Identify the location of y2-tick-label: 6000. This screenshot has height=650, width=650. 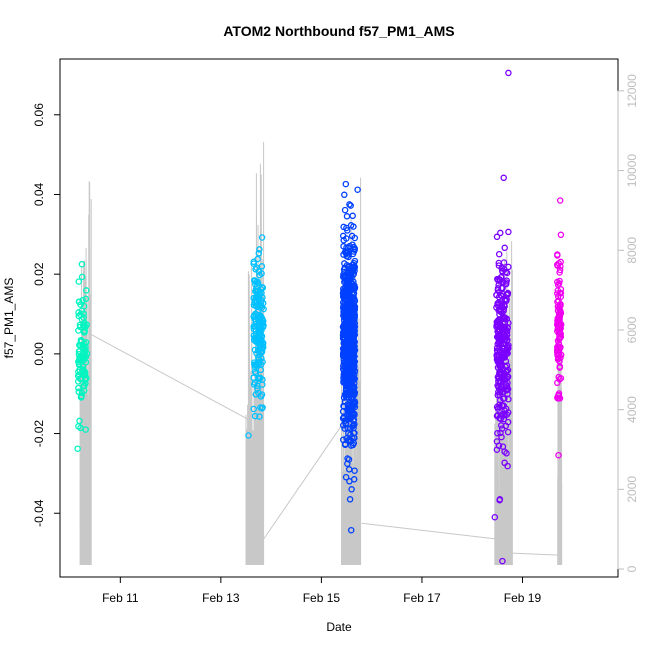
(632, 329).